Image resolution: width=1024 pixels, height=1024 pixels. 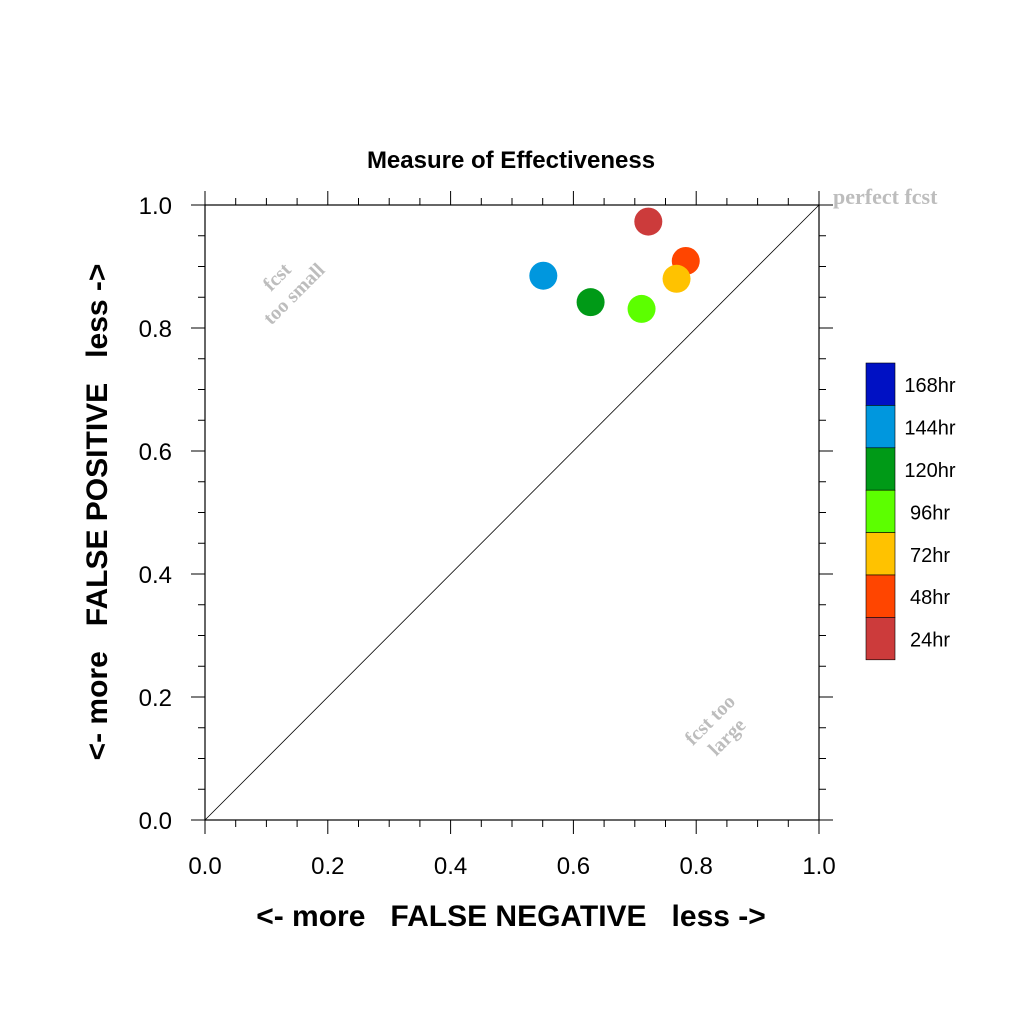 What do you see at coordinates (880, 469) in the screenshot?
I see `legend-swatch-120hr` at bounding box center [880, 469].